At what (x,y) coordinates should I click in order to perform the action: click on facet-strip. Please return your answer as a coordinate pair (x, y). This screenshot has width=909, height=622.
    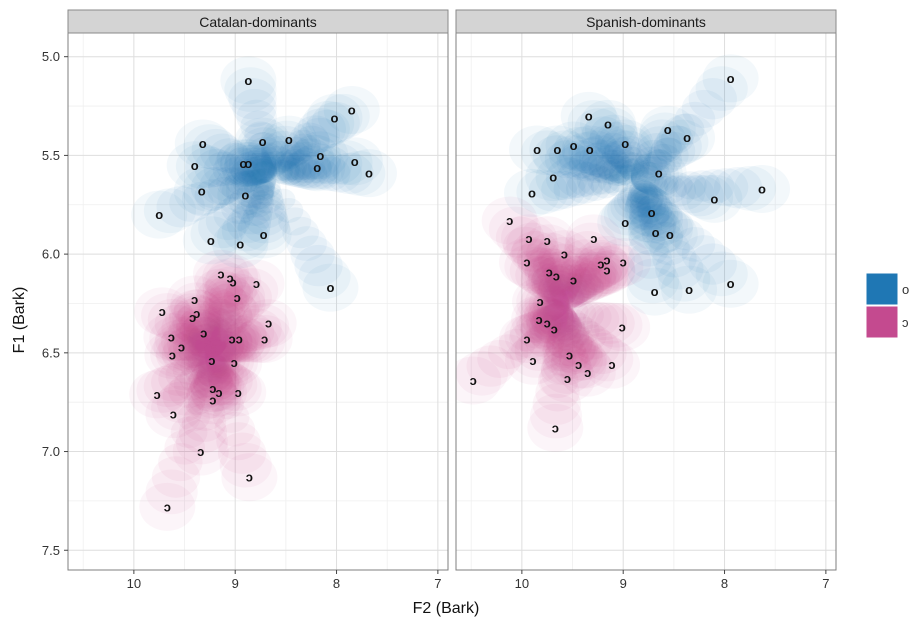
    Looking at the image, I should click on (646, 21).